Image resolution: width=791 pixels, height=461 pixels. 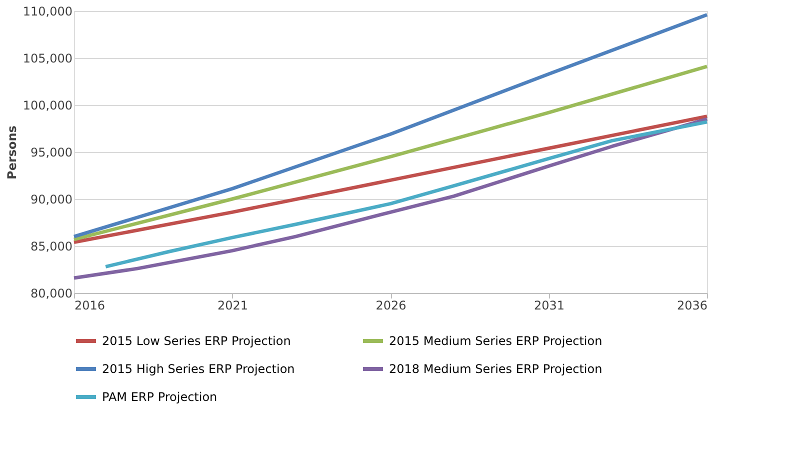 What do you see at coordinates (692, 305) in the screenshot?
I see `x-tick-label: 2036` at bounding box center [692, 305].